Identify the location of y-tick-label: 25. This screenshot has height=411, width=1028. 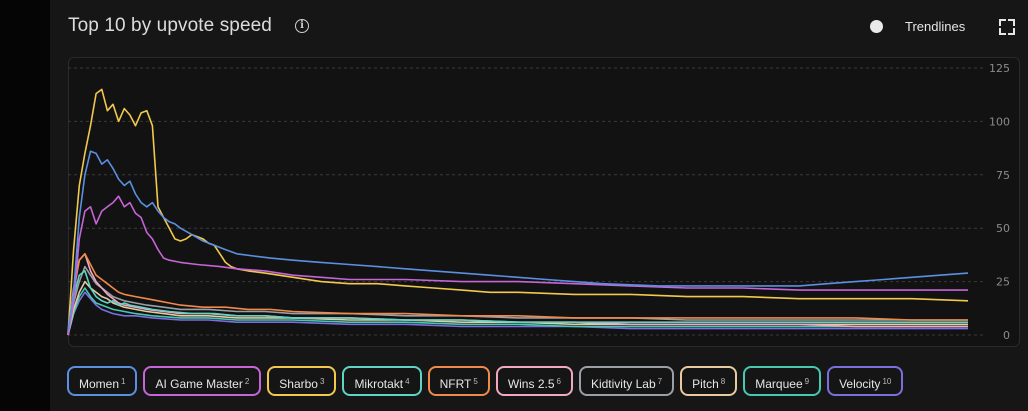
(1003, 282).